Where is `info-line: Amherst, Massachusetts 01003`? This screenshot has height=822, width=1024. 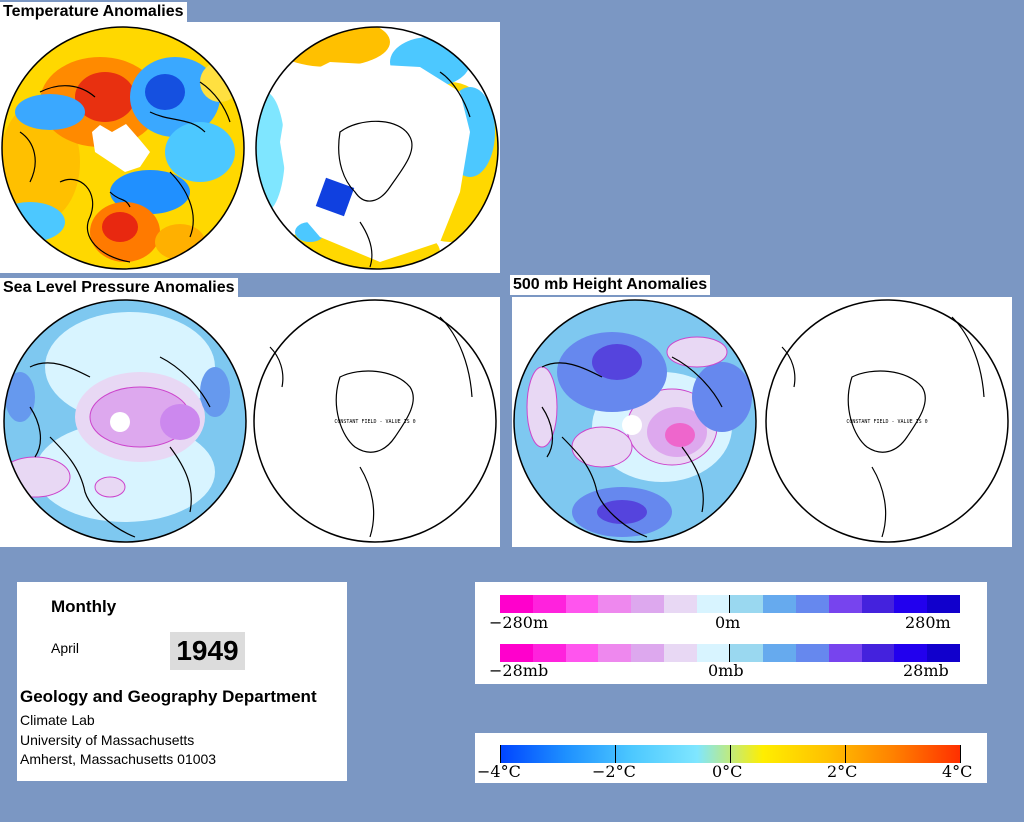
info-line: Amherst, Massachusetts 01003 is located at coordinates (118, 759).